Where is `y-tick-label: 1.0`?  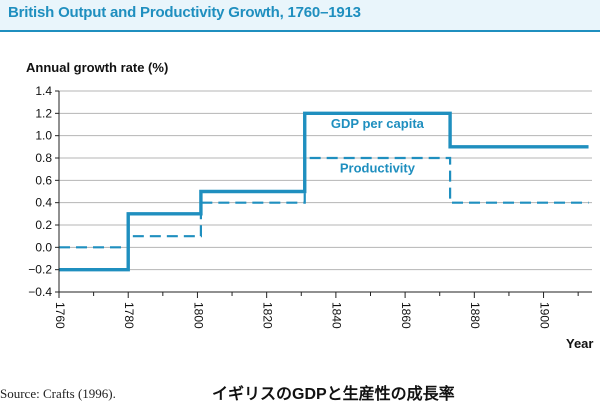 y-tick-label: 1.0 is located at coordinates (43, 136).